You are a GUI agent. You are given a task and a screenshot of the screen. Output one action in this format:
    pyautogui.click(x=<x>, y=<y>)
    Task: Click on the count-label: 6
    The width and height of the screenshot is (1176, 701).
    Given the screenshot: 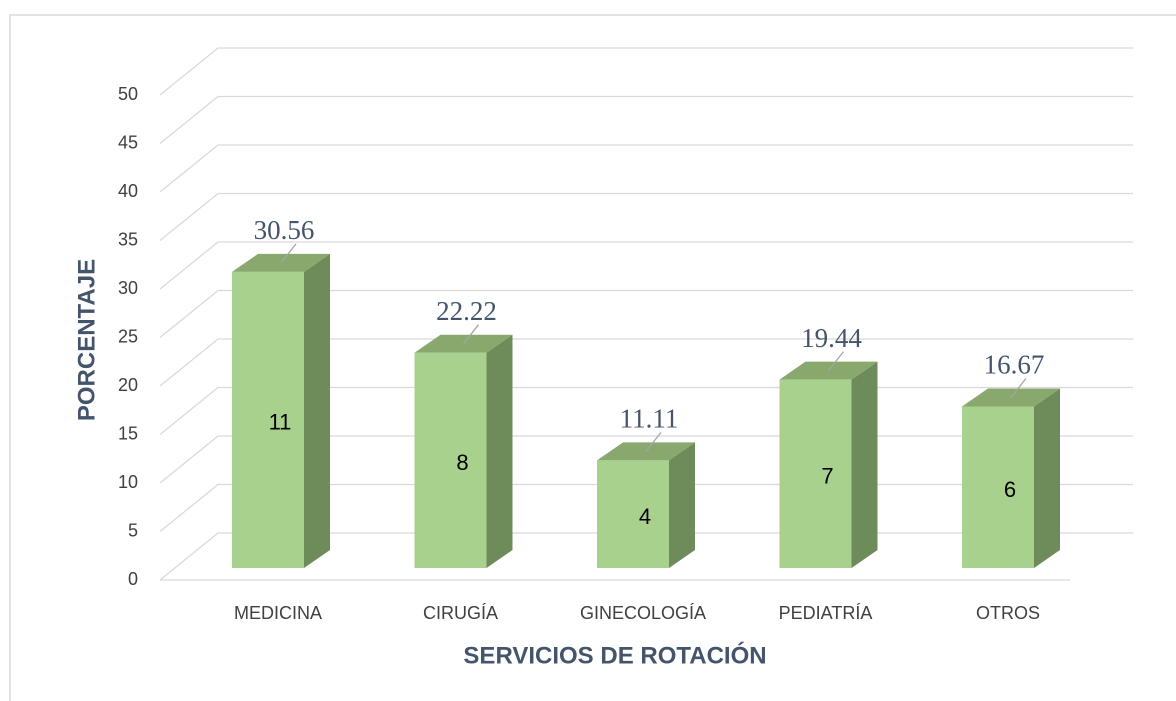 What is the action you would take?
    pyautogui.click(x=1010, y=489)
    